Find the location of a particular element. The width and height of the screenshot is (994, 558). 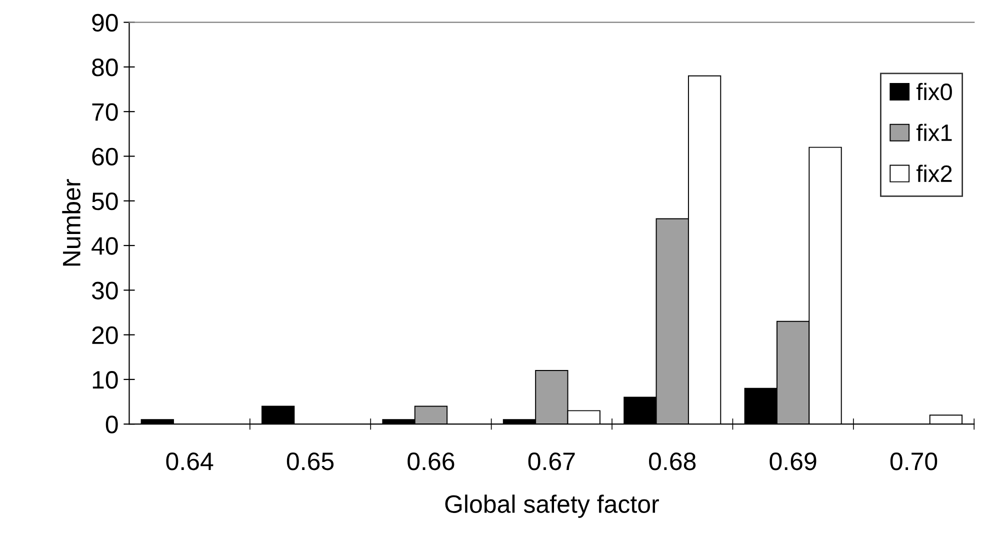

x-tick-label: 0.65 is located at coordinates (310, 461).